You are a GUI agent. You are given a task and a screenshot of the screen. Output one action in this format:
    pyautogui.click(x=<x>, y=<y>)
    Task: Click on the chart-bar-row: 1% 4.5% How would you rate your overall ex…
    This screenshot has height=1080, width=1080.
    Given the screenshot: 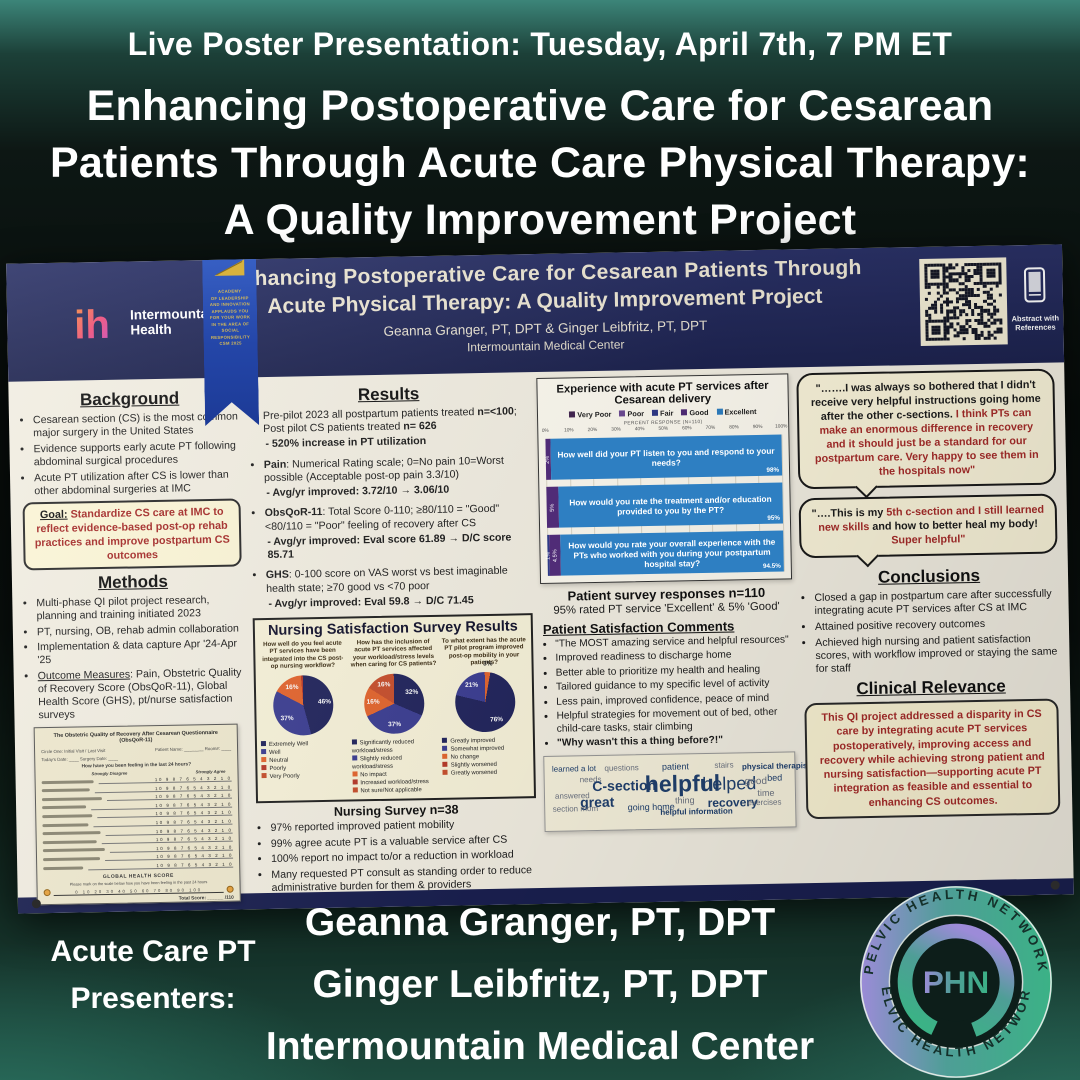 What is the action you would take?
    pyautogui.click(x=665, y=553)
    